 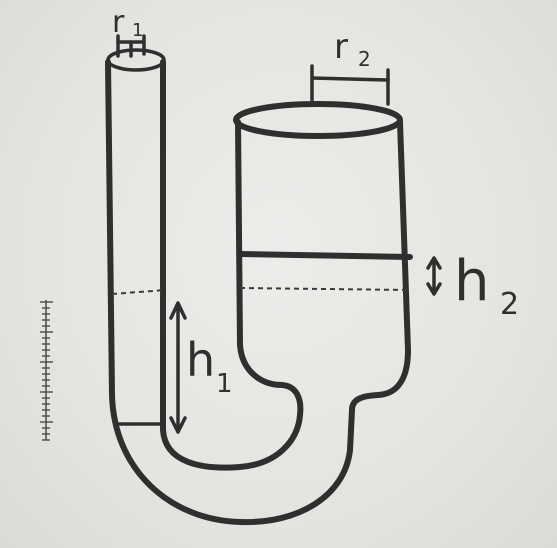 What do you see at coordinates (341, 47) in the screenshot?
I see `label-r2-main: r` at bounding box center [341, 47].